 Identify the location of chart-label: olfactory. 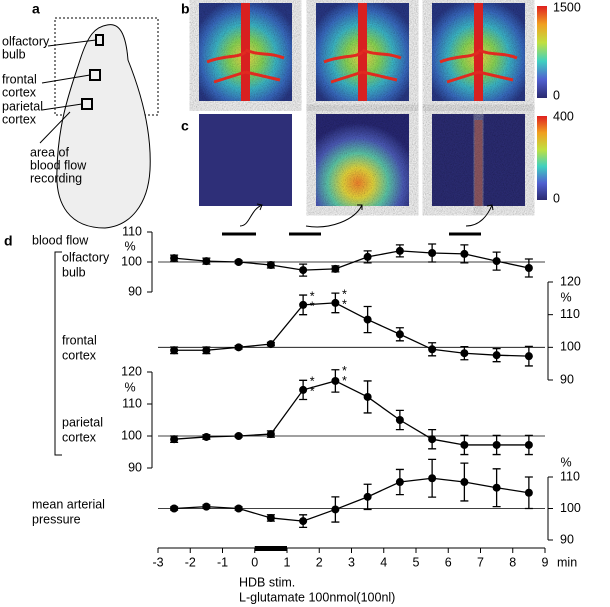
(86, 257).